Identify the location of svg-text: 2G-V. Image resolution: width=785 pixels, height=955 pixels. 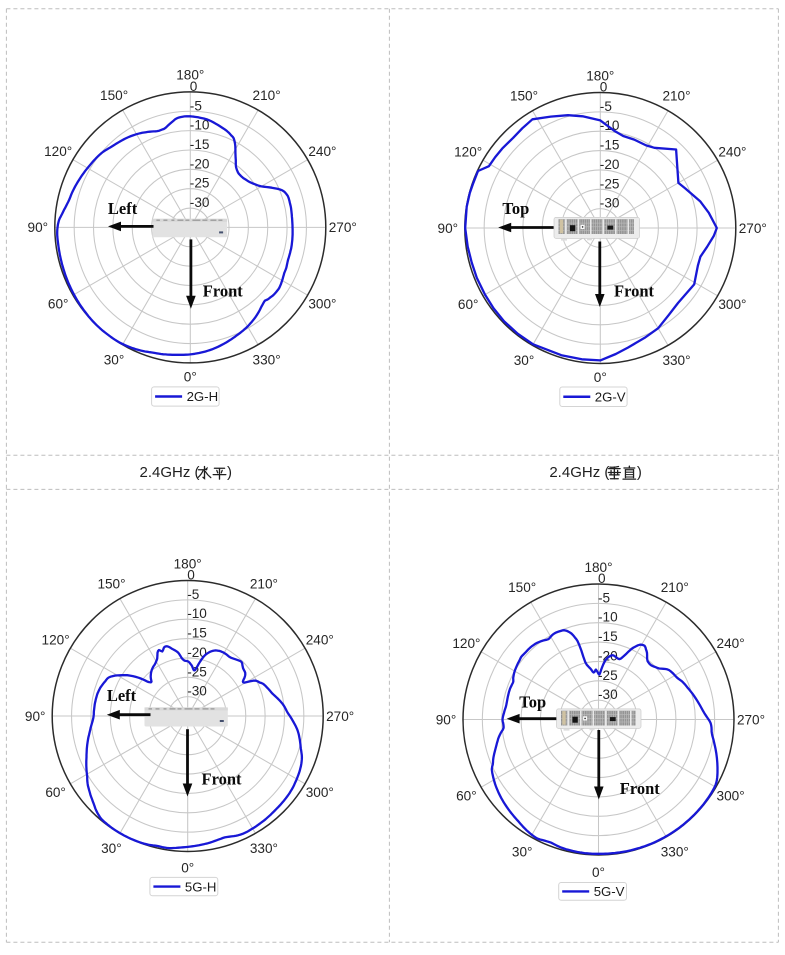
(610, 396).